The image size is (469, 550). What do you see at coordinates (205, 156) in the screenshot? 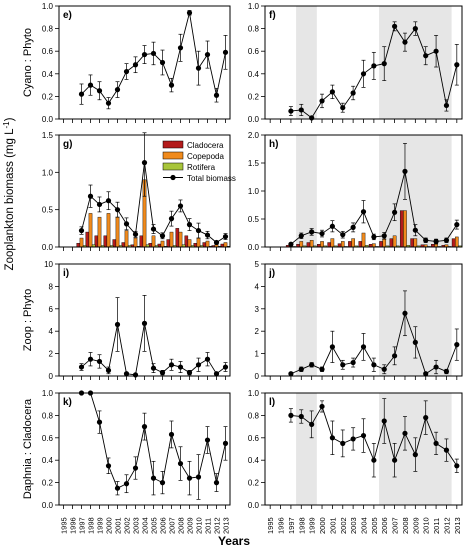
I see `legend-label-copepoda: Copepoda` at bounding box center [205, 156].